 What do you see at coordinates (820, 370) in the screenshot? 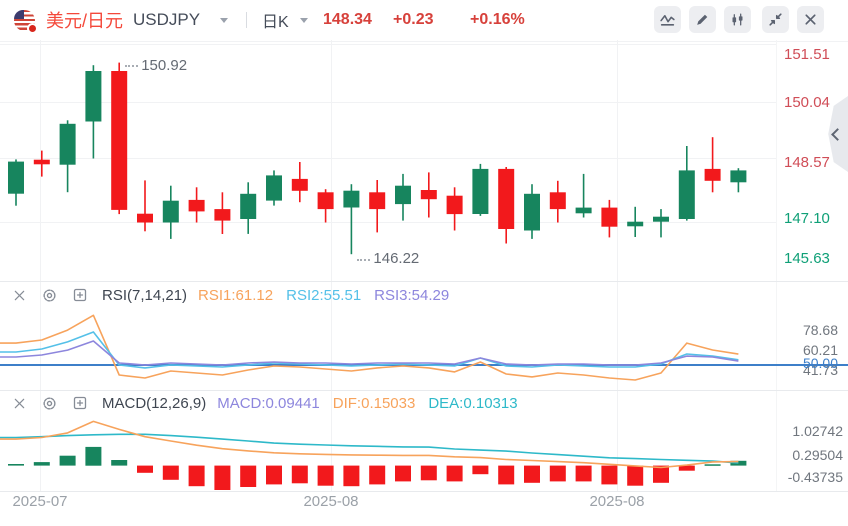
I see `rsi-axis-label: 41.73` at bounding box center [820, 370].